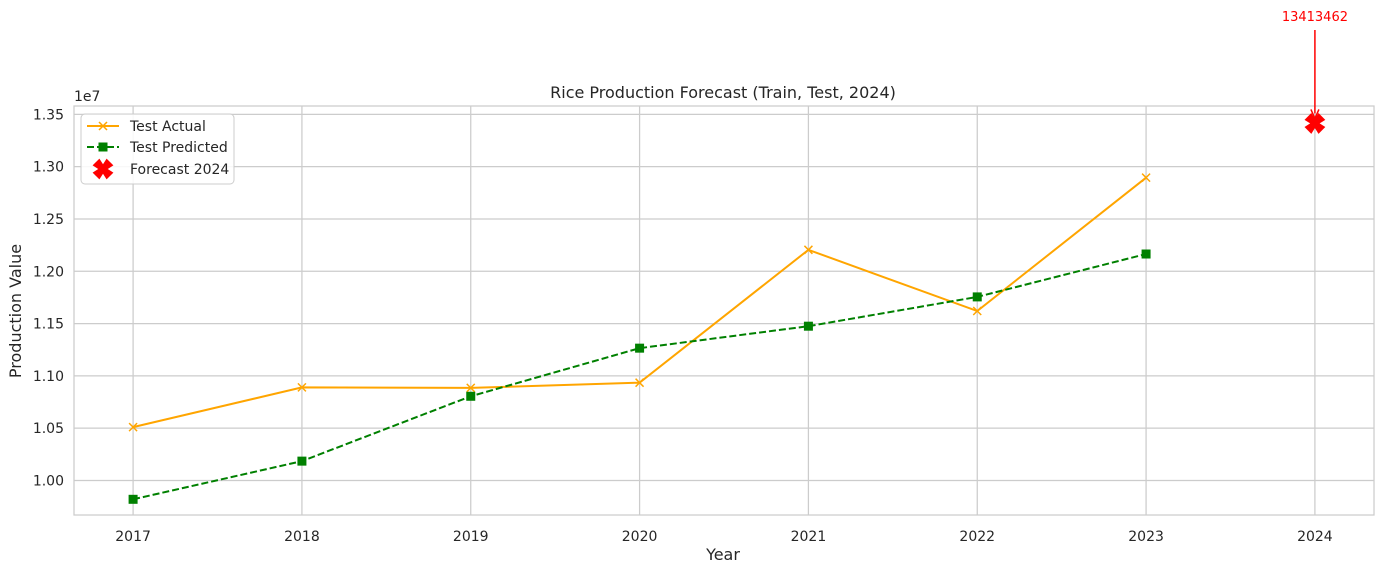 The height and width of the screenshot is (573, 1384). I want to click on legend-box, so click(157, 149).